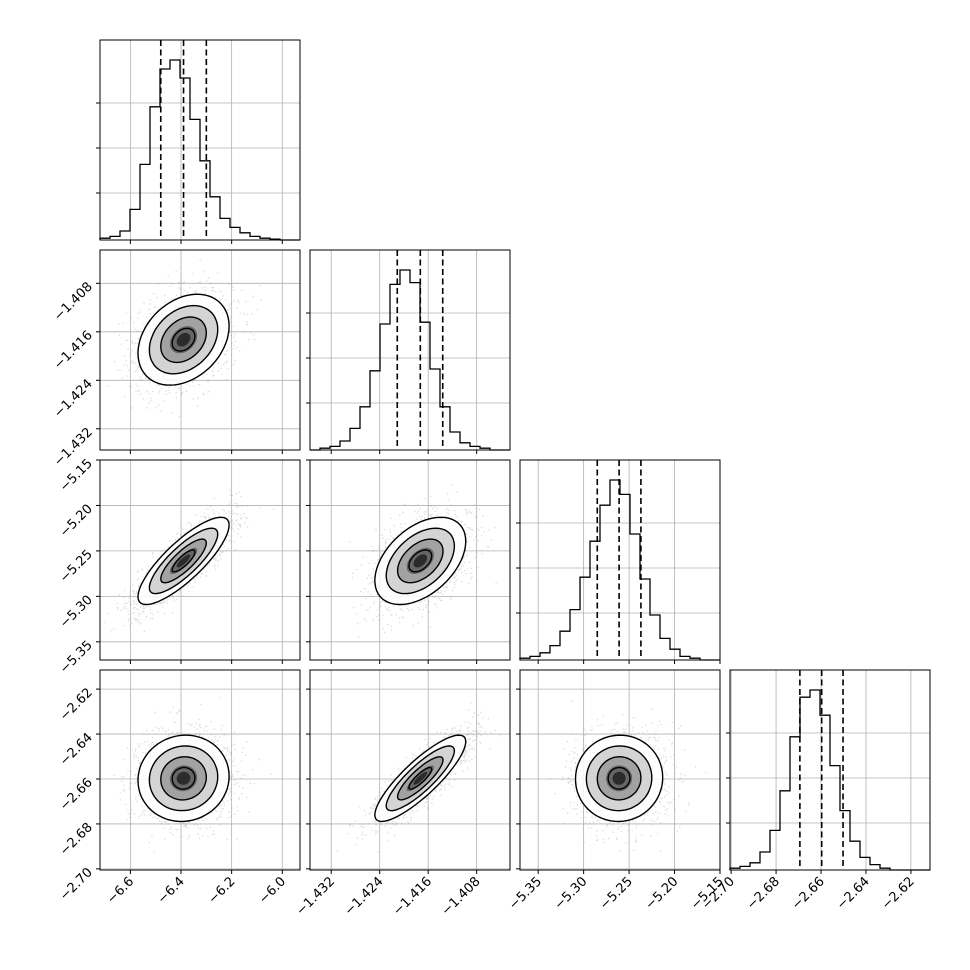 The image size is (970, 970). Describe the element at coordinates (222, 890) in the screenshot. I see `x-tick-label: −6.2` at that location.